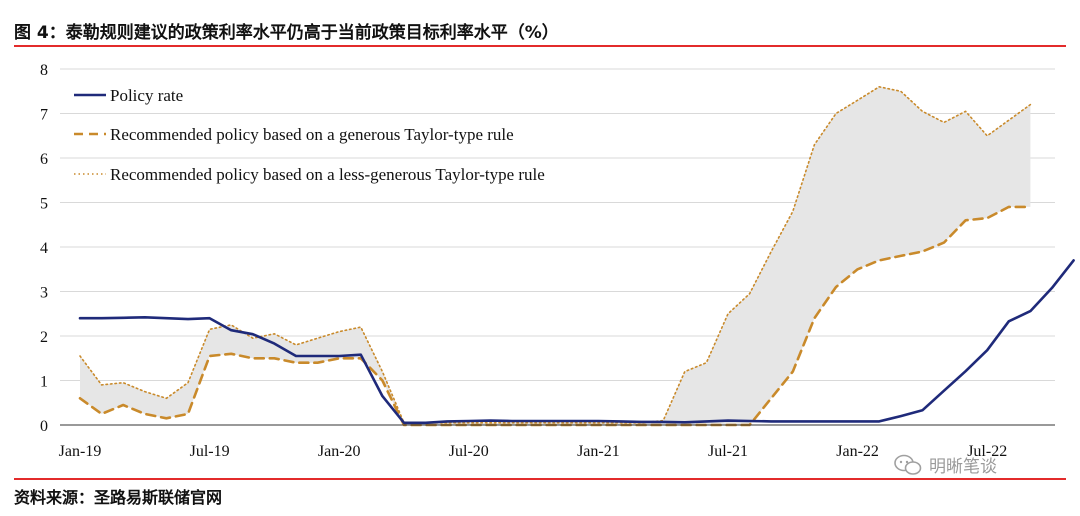 Image resolution: width=1080 pixels, height=516 pixels. Describe the element at coordinates (44, 70) in the screenshot. I see `y-tick-8: 8` at that location.